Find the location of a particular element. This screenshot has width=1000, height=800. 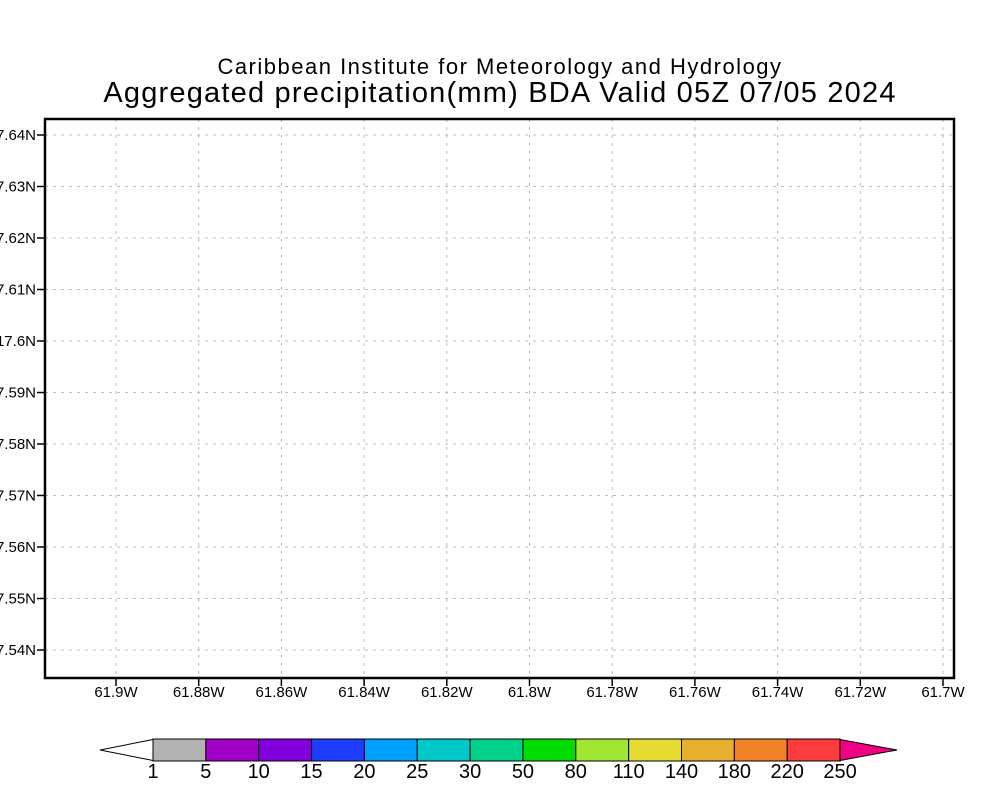

x-tick-label: 61.78W is located at coordinates (612, 692).